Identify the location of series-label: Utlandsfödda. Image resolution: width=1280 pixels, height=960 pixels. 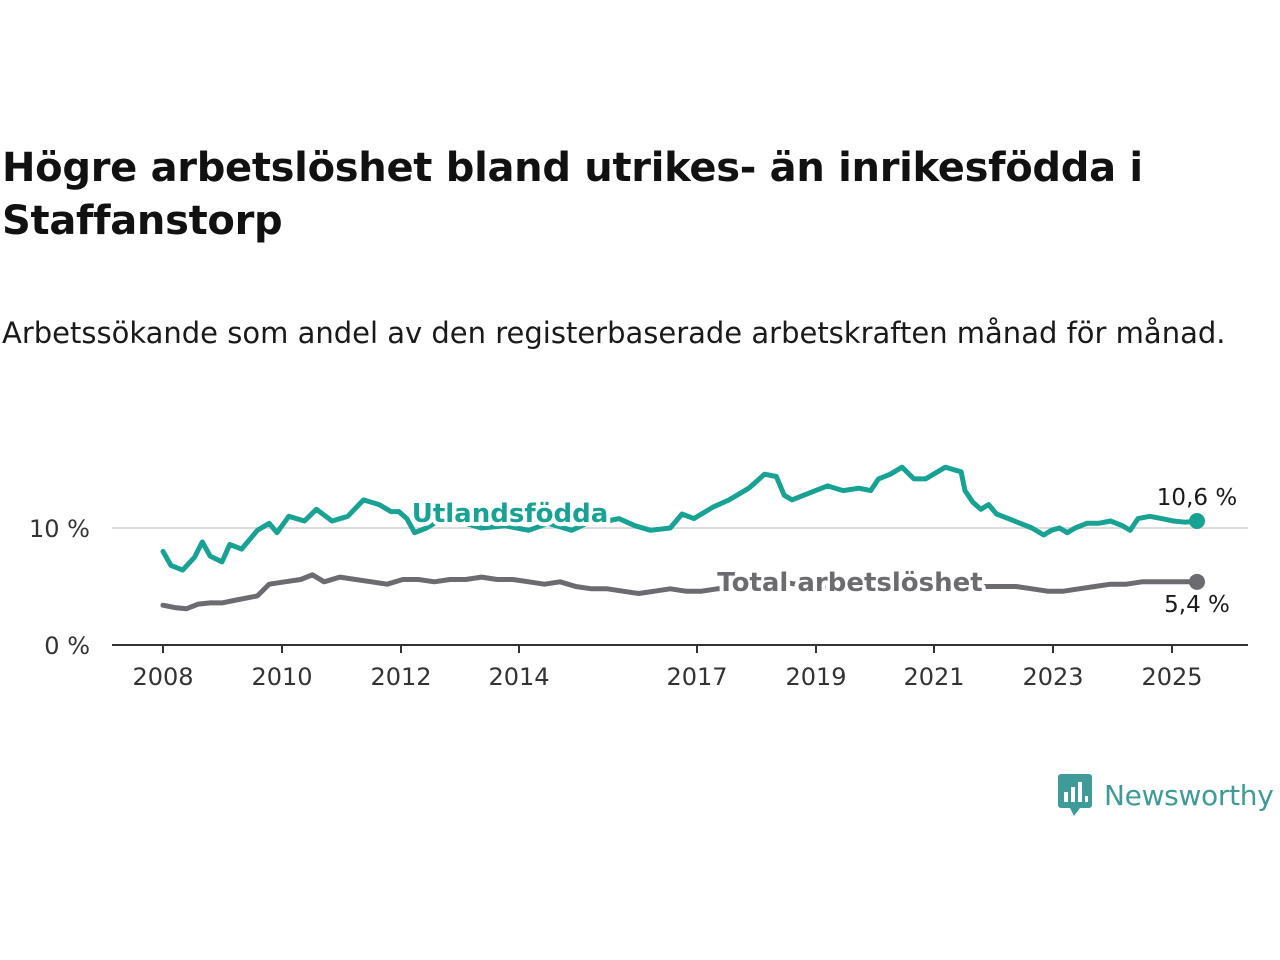
(510, 514).